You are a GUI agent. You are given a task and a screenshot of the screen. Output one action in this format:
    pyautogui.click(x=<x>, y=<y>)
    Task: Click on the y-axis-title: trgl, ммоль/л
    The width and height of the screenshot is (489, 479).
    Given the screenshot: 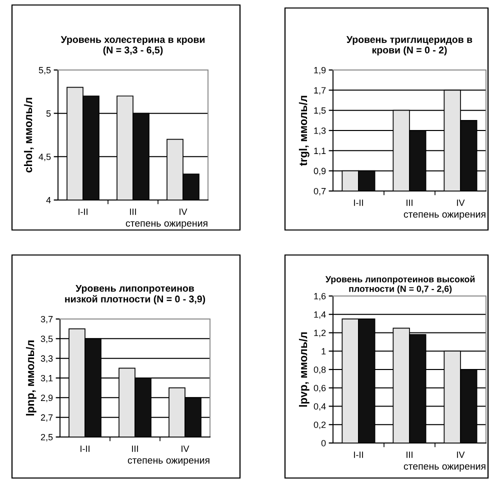 What is the action you would take?
    pyautogui.click(x=304, y=131)
    